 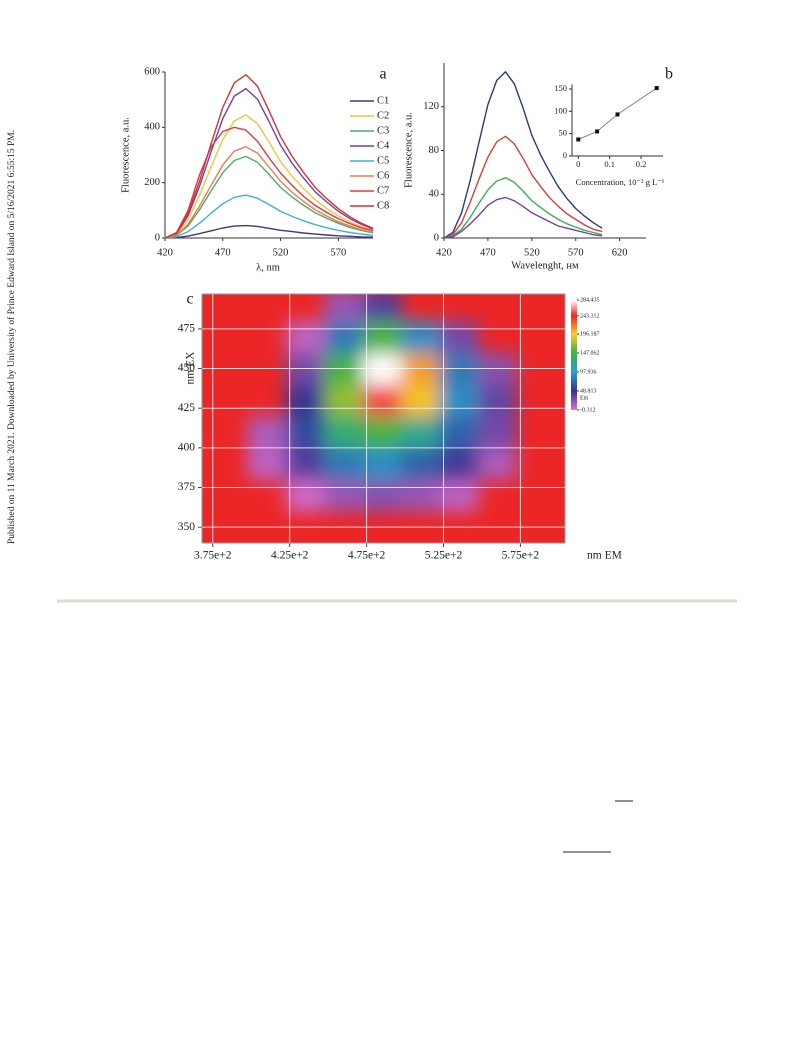 What do you see at coordinates (604, 556) in the screenshot?
I see `x-axis-label: nm EM` at bounding box center [604, 556].